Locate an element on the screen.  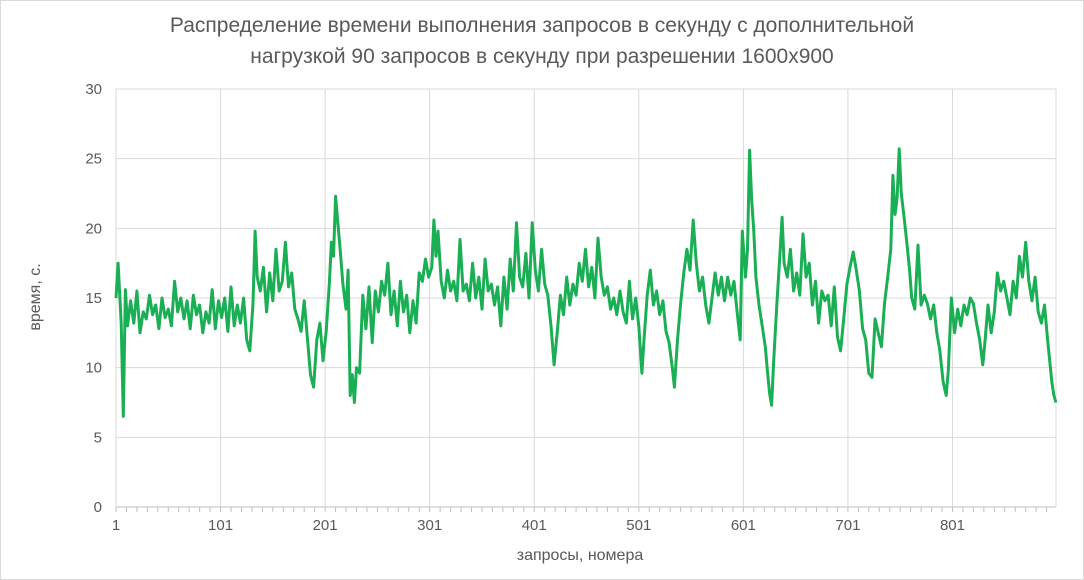
x-tick-label: 1 is located at coordinates (116, 525).